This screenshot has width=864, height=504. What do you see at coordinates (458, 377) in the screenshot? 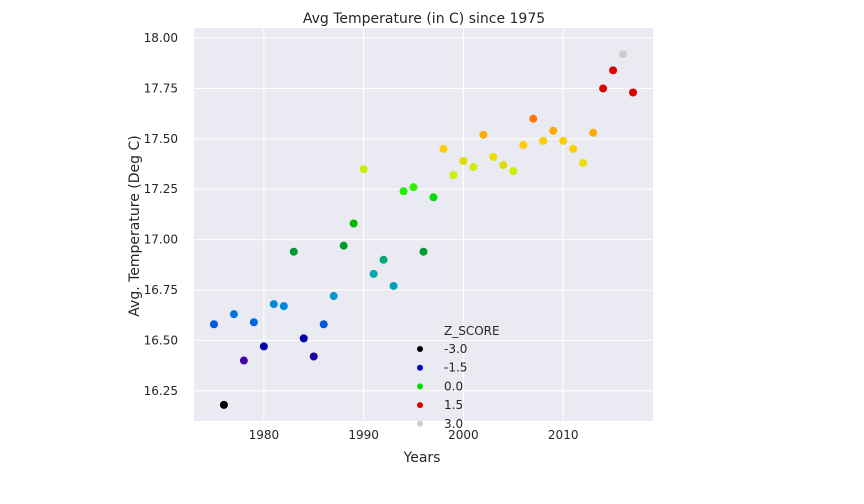
I see `legend: Z_SCORE -3.0 -1.5 0.0 1.5 3.0` at bounding box center [458, 377].